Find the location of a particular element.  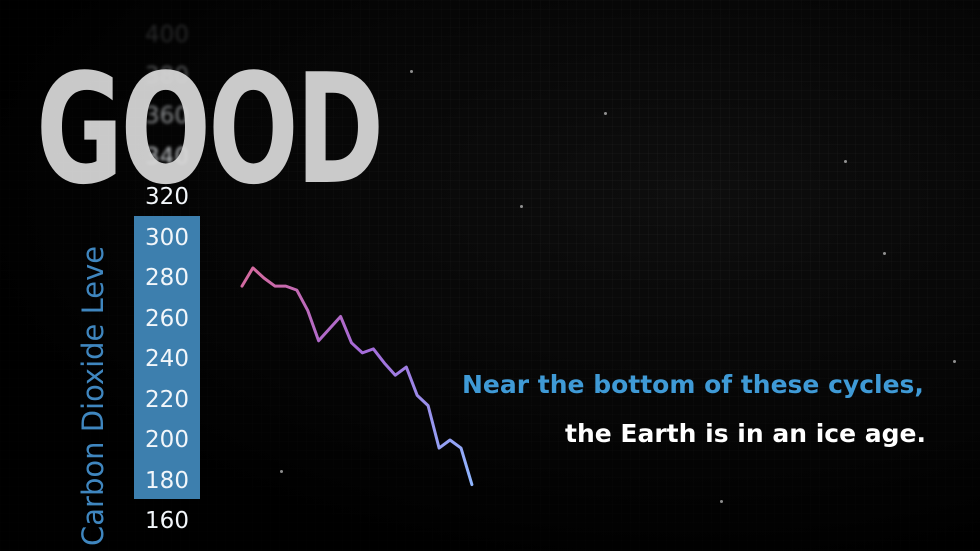

caption-line-2: the Earth is in an ice age. is located at coordinates (745, 433).